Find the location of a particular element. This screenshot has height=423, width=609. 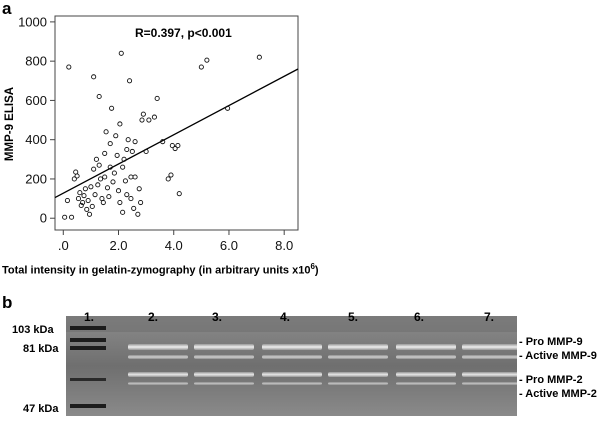

y-axis-ticks: 0 200 400 600 800 1000 is located at coordinates (36, 120).